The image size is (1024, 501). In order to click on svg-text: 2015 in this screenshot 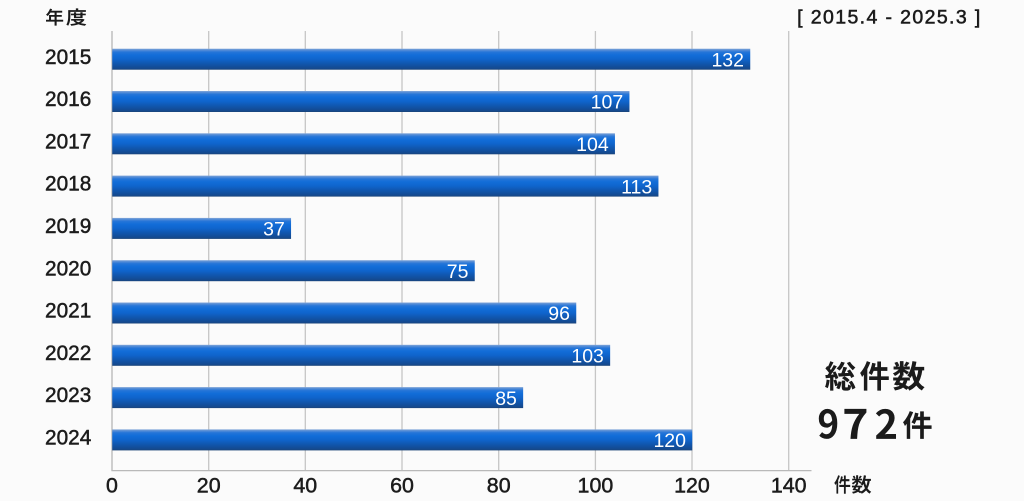, I will do `click(68, 57)`.